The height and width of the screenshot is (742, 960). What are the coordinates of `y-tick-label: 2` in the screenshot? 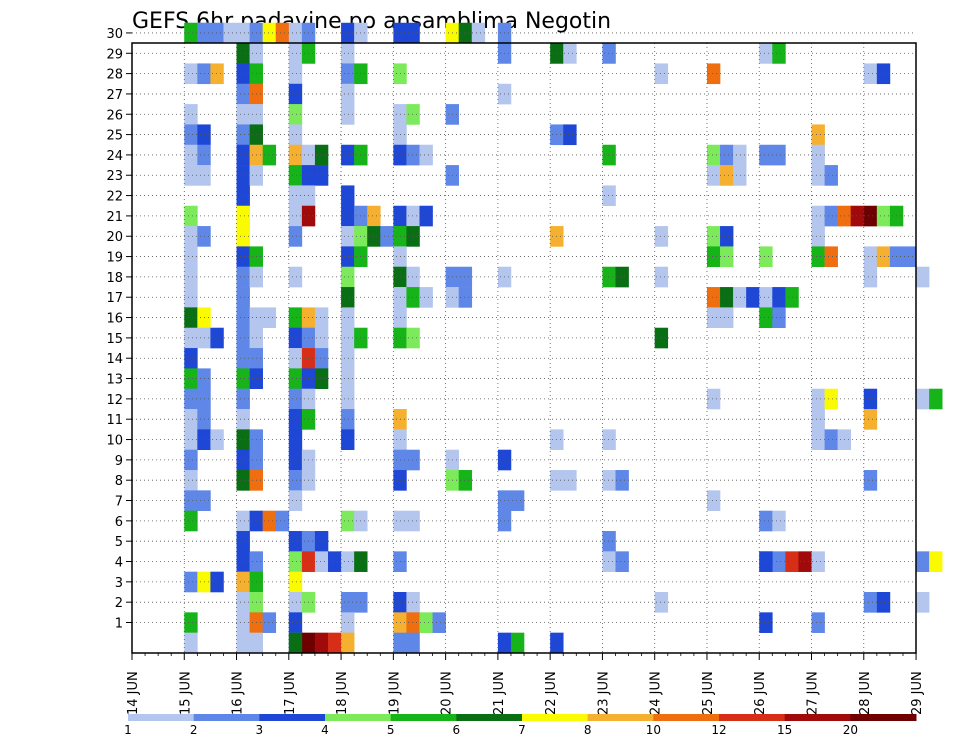 It's located at (119, 603).